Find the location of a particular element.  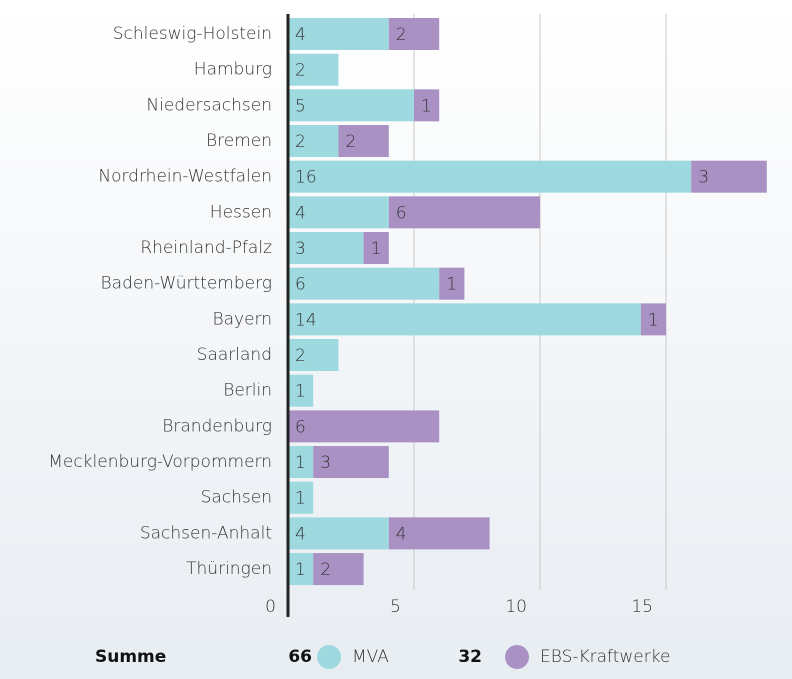

y-tick-label: Sachsen is located at coordinates (236, 498).